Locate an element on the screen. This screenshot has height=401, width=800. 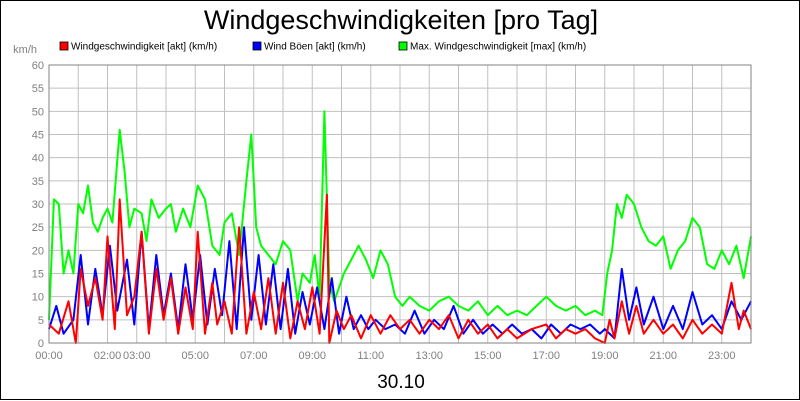
x-tick-label: 23:00 is located at coordinates (722, 356).